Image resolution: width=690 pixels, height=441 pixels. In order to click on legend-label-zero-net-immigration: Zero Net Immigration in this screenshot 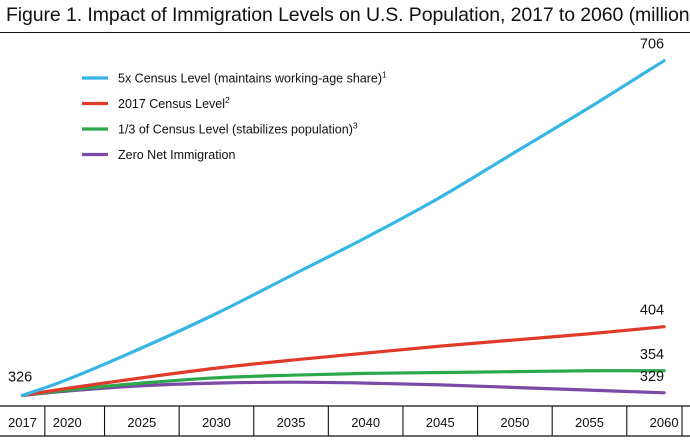, I will do `click(176, 155)`.